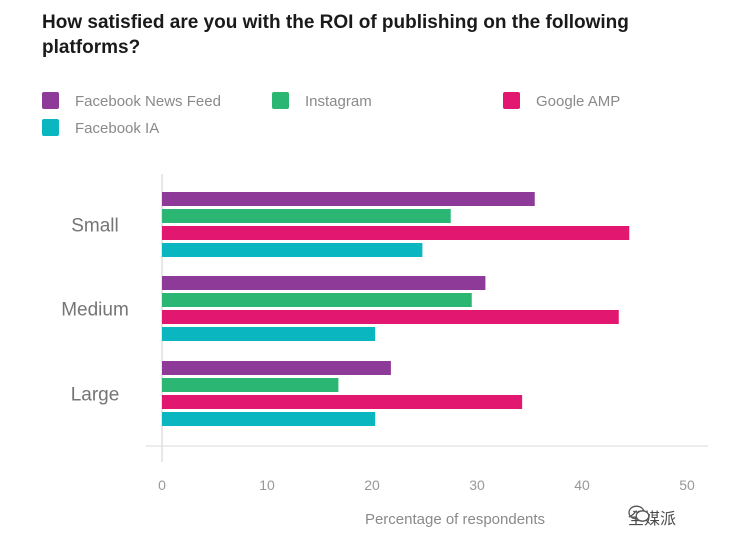 Image resolution: width=740 pixels, height=548 pixels. I want to click on bar-small-facebook-ia, so click(292, 250).